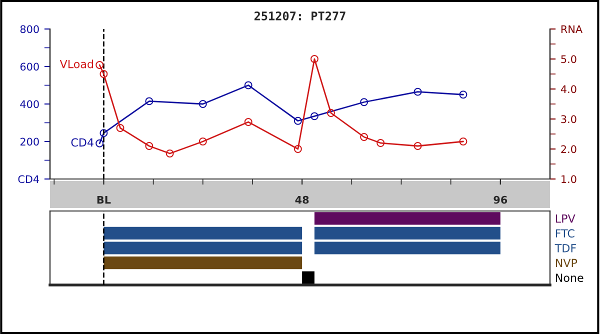 Image resolution: width=600 pixels, height=334 pixels. What do you see at coordinates (29, 29) in the screenshot?
I see `y-tick-label: 800` at bounding box center [29, 29].